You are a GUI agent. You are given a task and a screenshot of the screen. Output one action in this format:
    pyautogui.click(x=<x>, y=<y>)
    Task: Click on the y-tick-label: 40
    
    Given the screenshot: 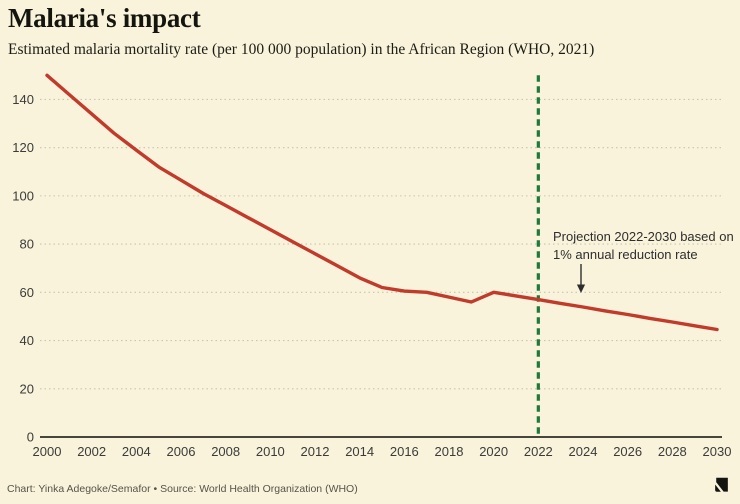 What is the action you would take?
    pyautogui.click(x=27, y=340)
    